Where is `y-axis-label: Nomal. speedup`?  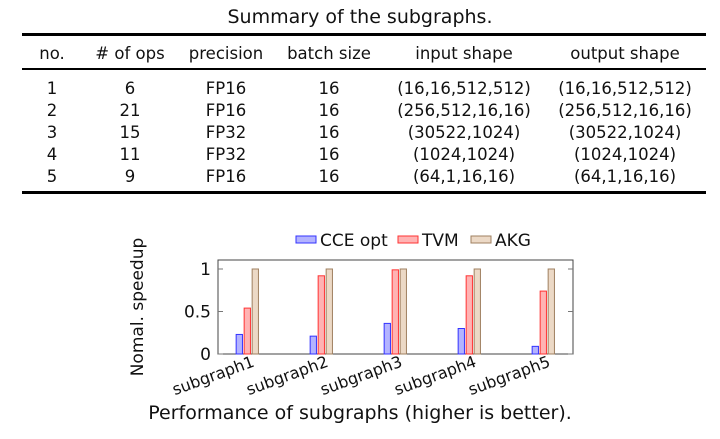
y-axis-label: Nomal. speedup is located at coordinates (138, 307).